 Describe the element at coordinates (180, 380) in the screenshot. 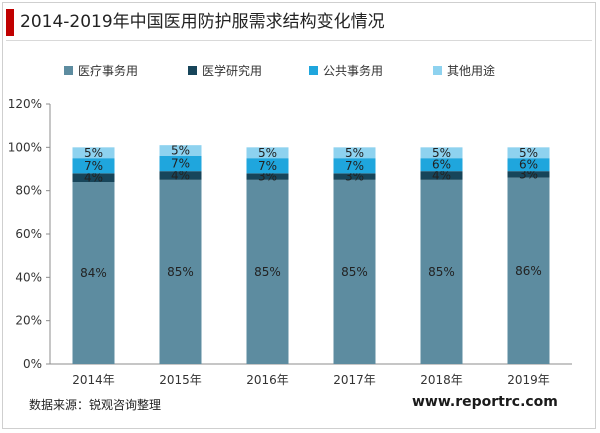

I see `x-tick-label: 2015年` at that location.